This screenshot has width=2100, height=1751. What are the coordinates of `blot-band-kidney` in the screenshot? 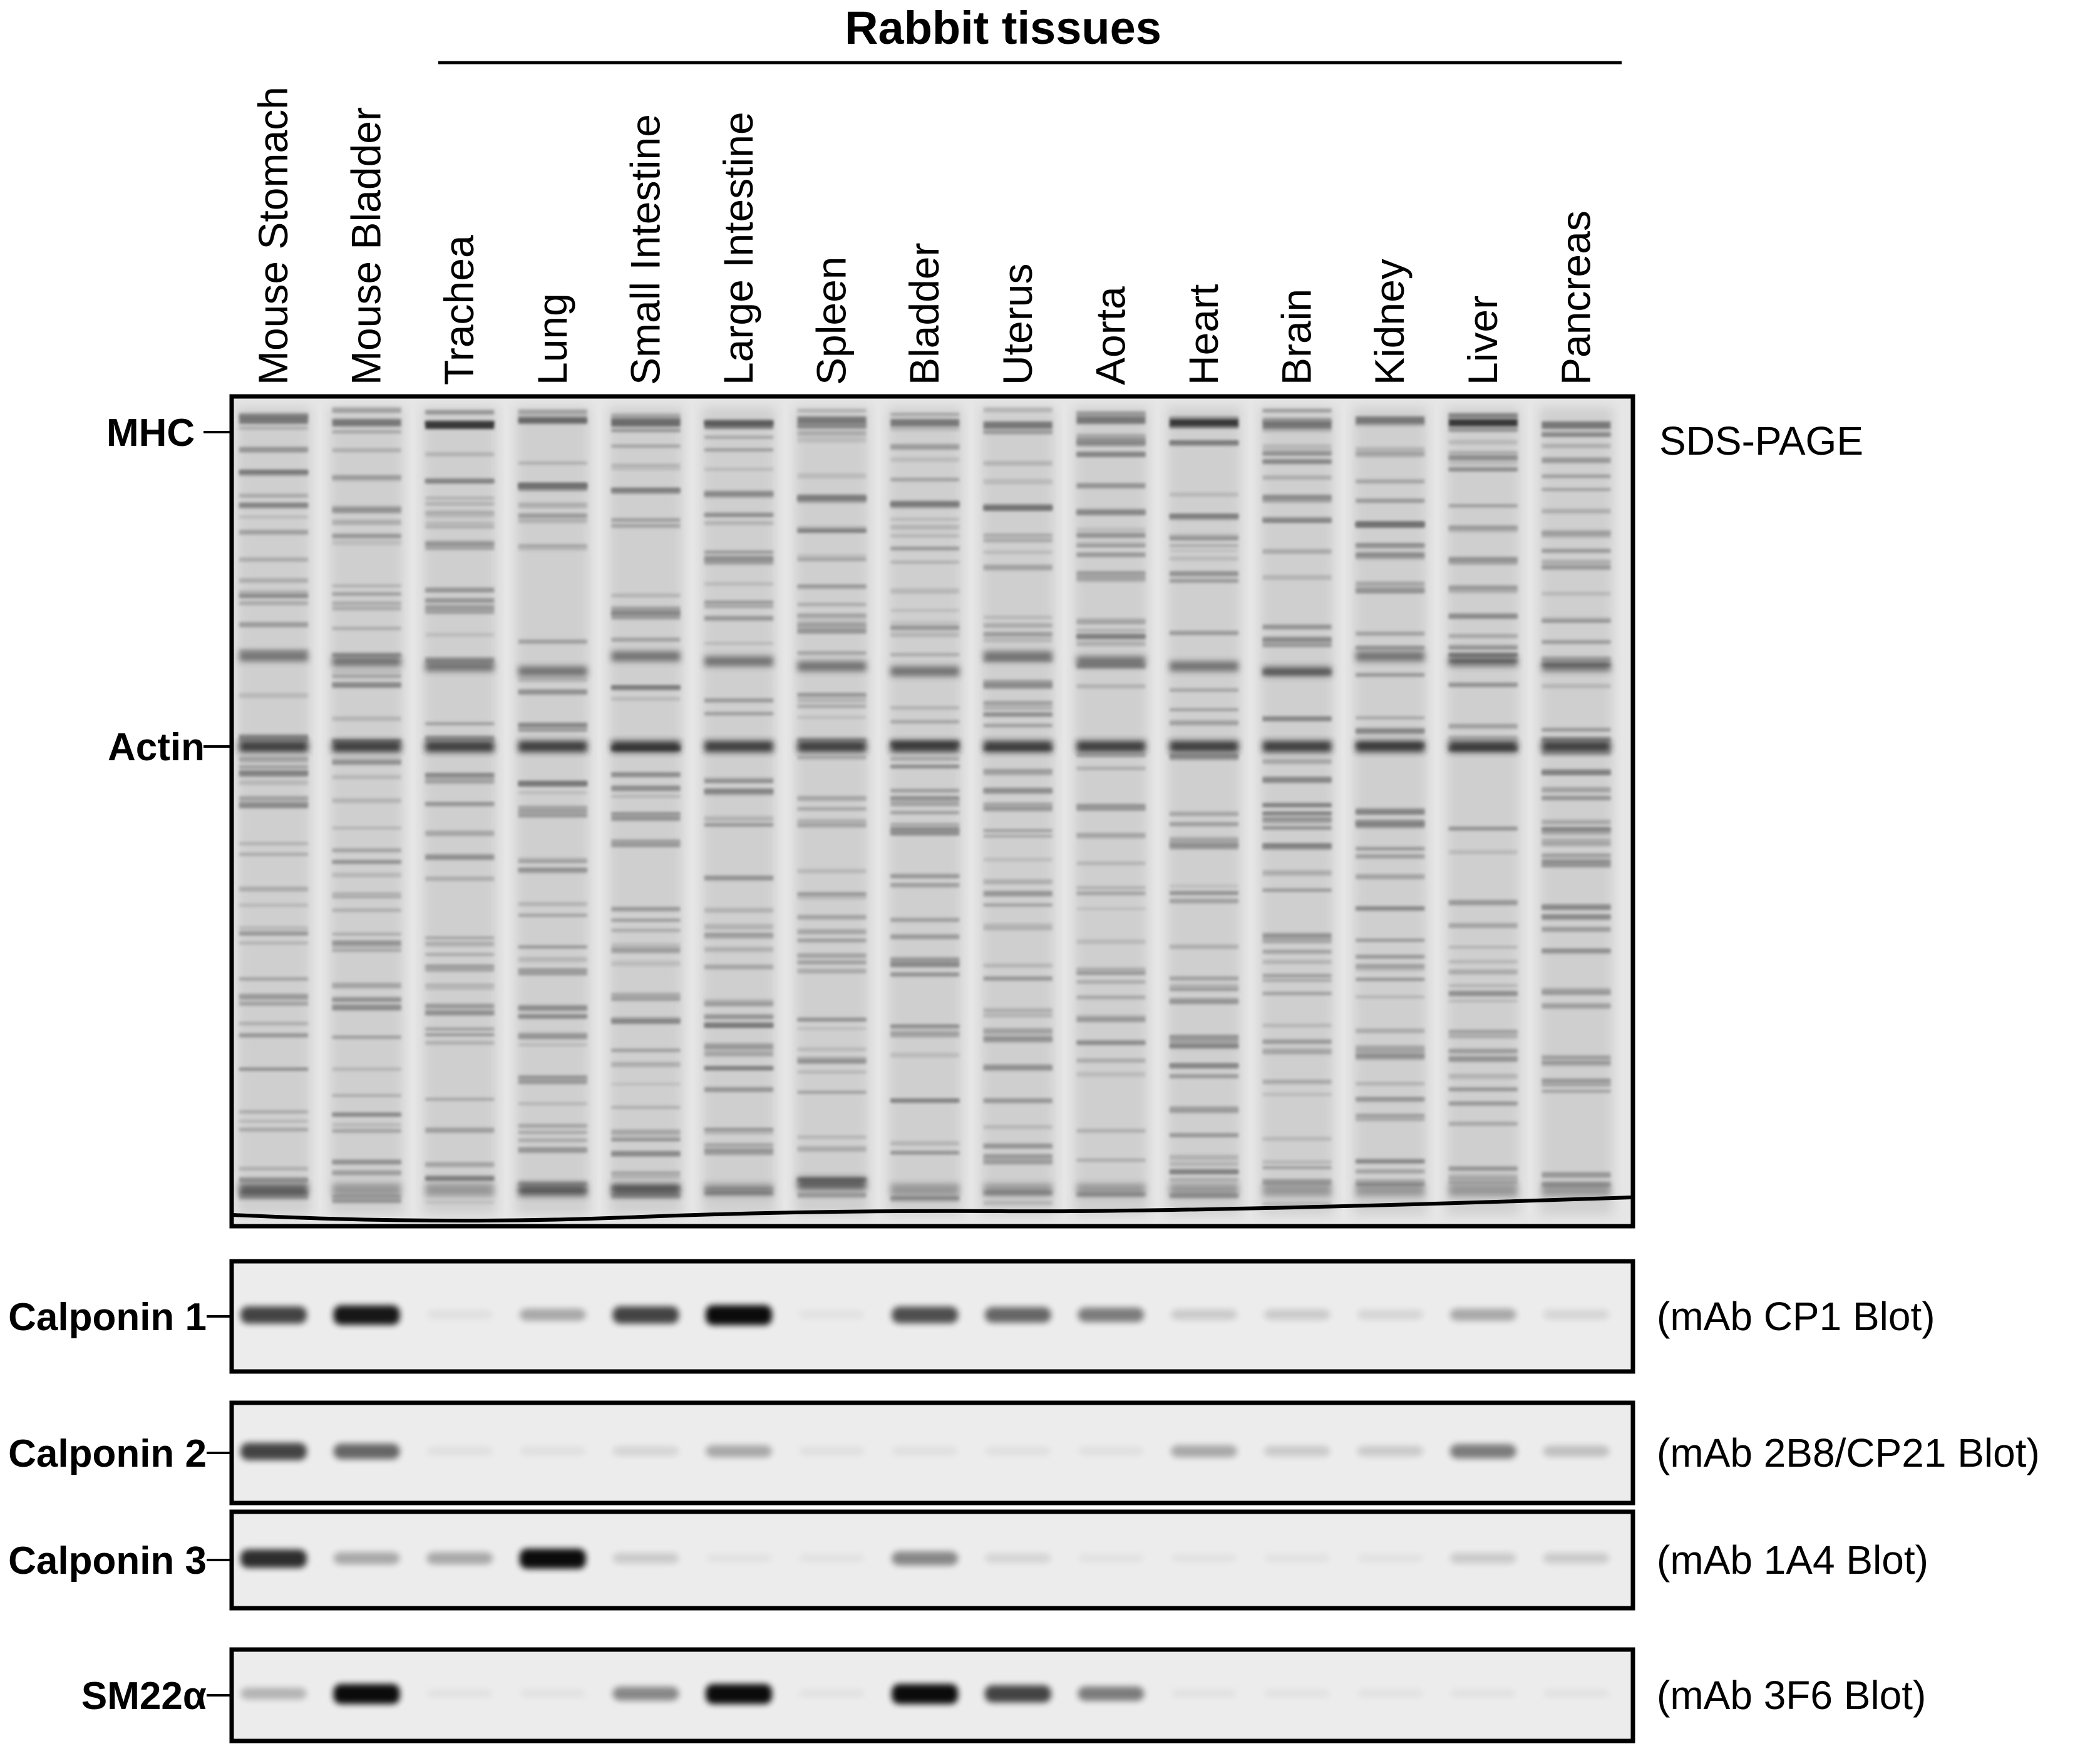 It's located at (1390, 1314).